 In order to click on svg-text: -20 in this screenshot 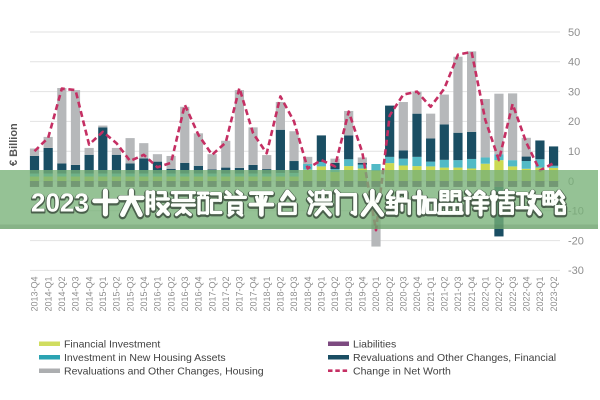, I will do `click(576, 241)`.